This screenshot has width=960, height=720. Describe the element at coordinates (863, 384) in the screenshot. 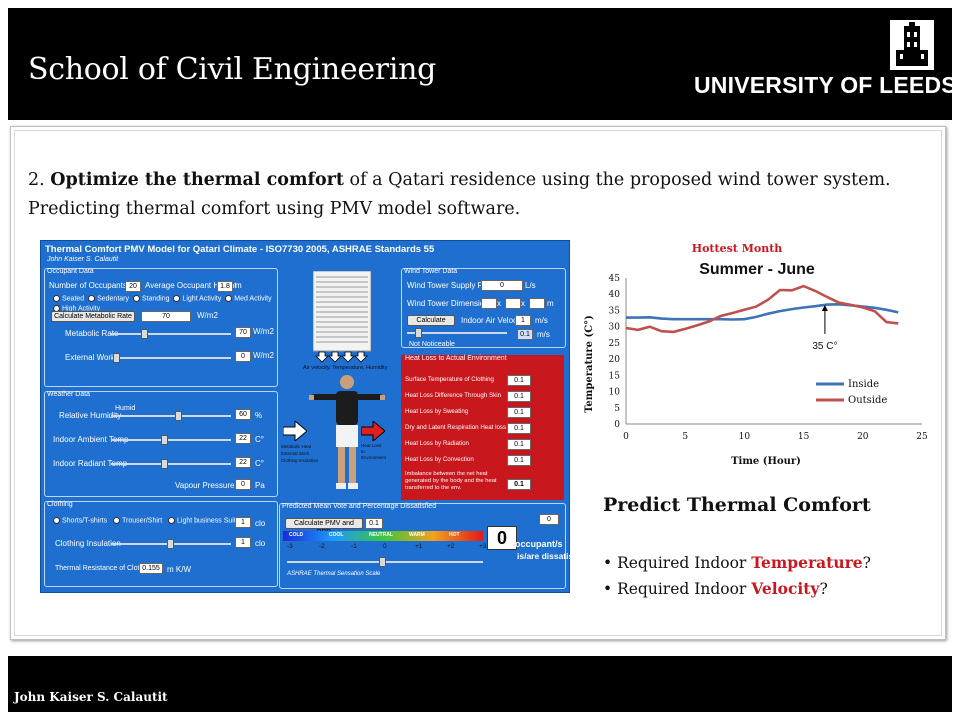

I see `legend-label: Inside` at that location.